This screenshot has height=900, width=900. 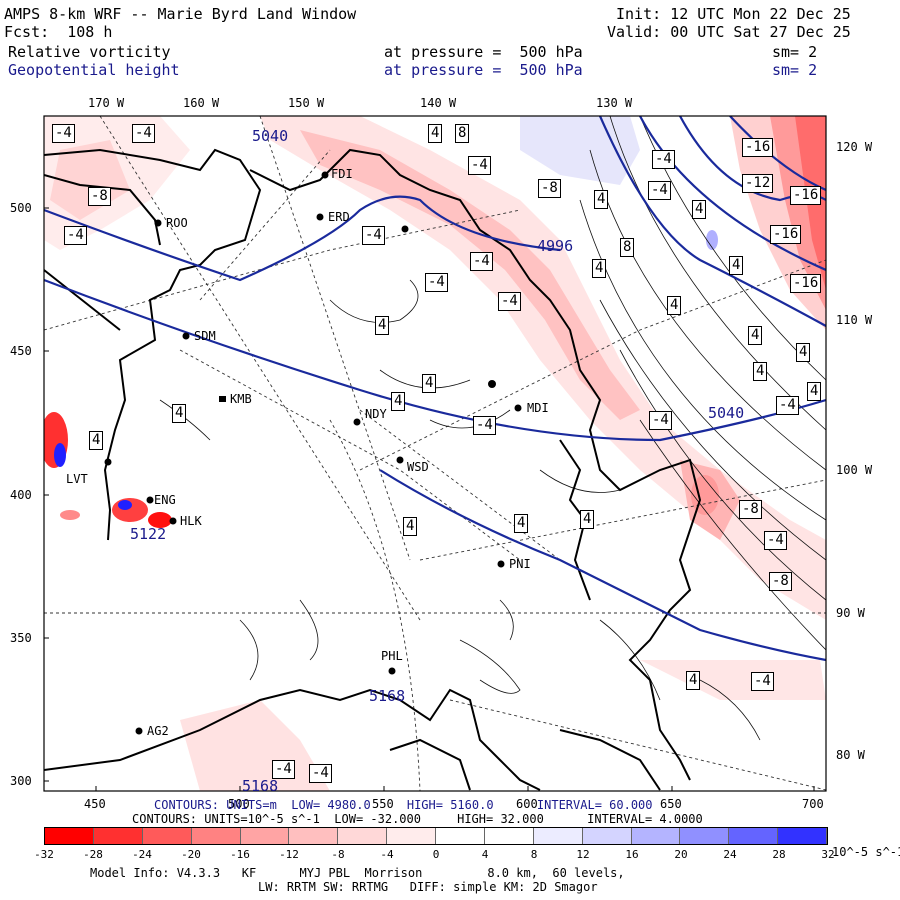 What do you see at coordinates (205, 336) in the screenshot?
I see `station-label: SDM` at bounding box center [205, 336].